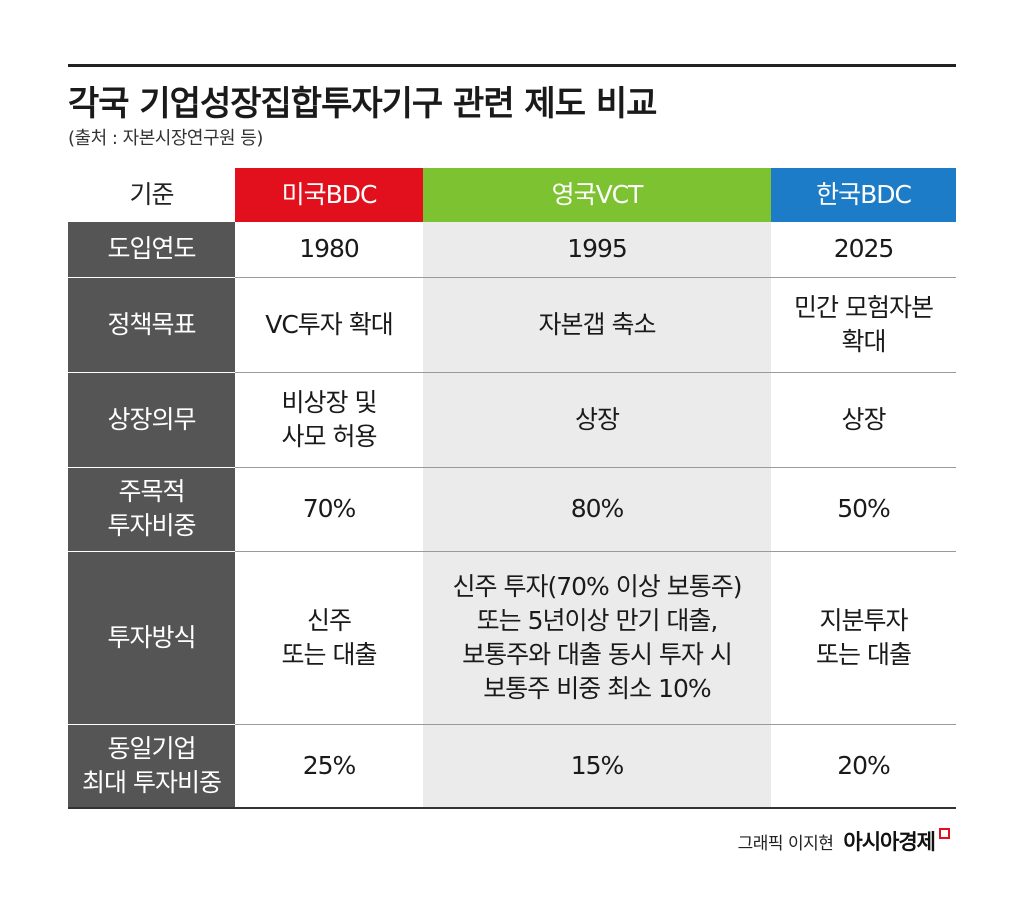 The height and width of the screenshot is (921, 1024). What do you see at coordinates (597, 766) in the screenshot?
I see `cell-uk: 15%` at bounding box center [597, 766].